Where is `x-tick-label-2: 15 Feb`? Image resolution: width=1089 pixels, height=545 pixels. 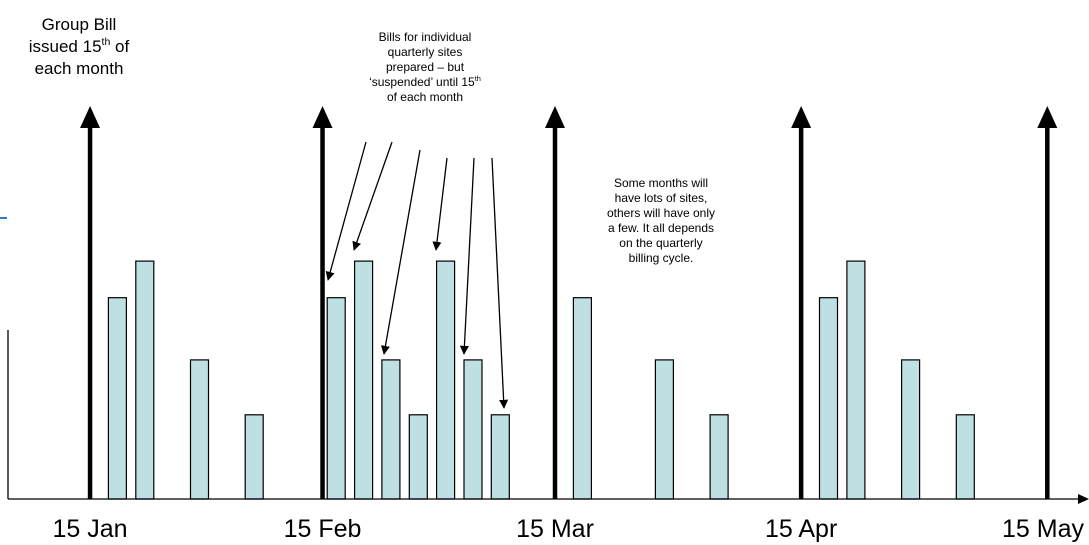
x-tick-label-2: 15 Feb is located at coordinates (323, 529).